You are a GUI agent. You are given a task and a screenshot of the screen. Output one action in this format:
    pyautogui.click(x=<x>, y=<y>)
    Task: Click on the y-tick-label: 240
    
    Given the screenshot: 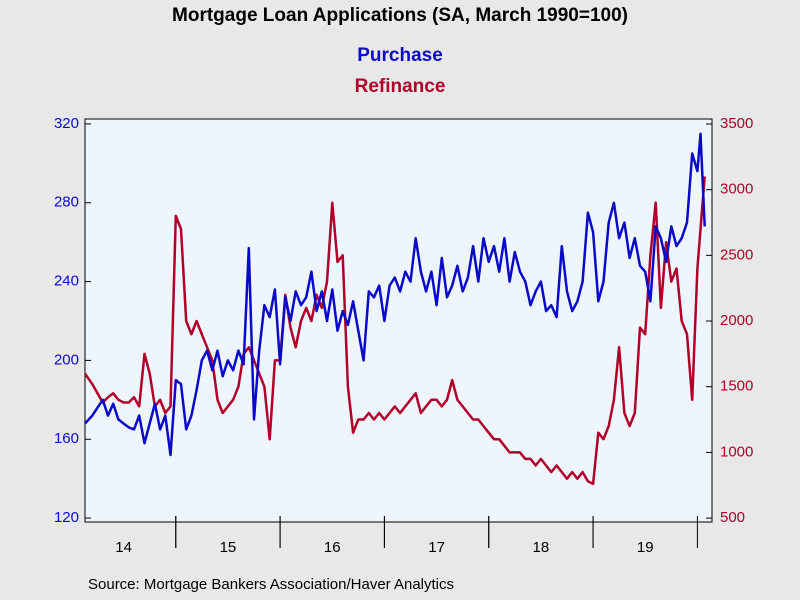 What is the action you would take?
    pyautogui.click(x=66, y=281)
    